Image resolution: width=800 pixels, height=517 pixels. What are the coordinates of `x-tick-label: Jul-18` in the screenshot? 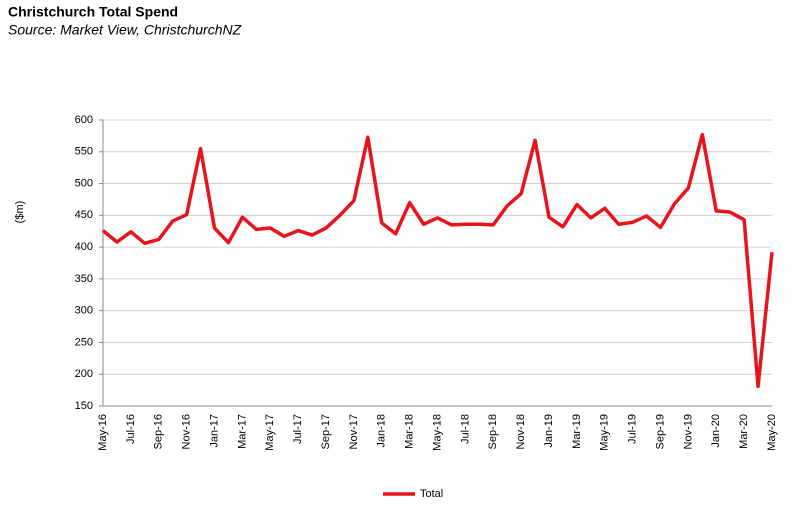 It's located at (465, 429).